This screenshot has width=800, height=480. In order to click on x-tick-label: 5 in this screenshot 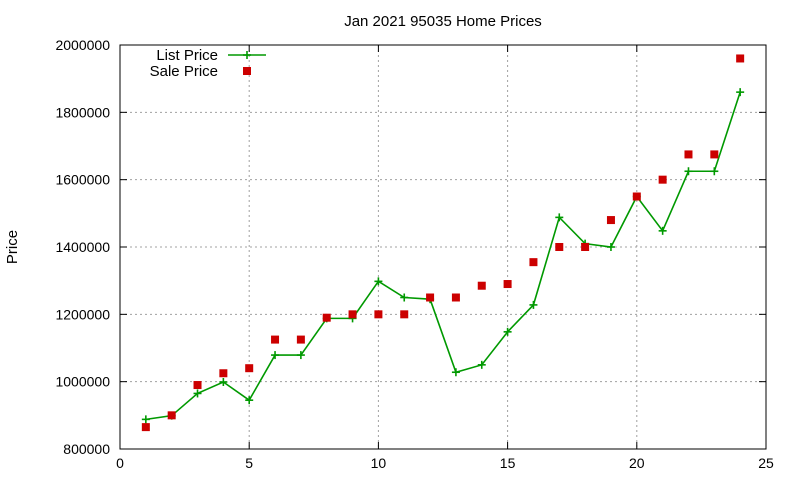, I will do `click(249, 463)`.